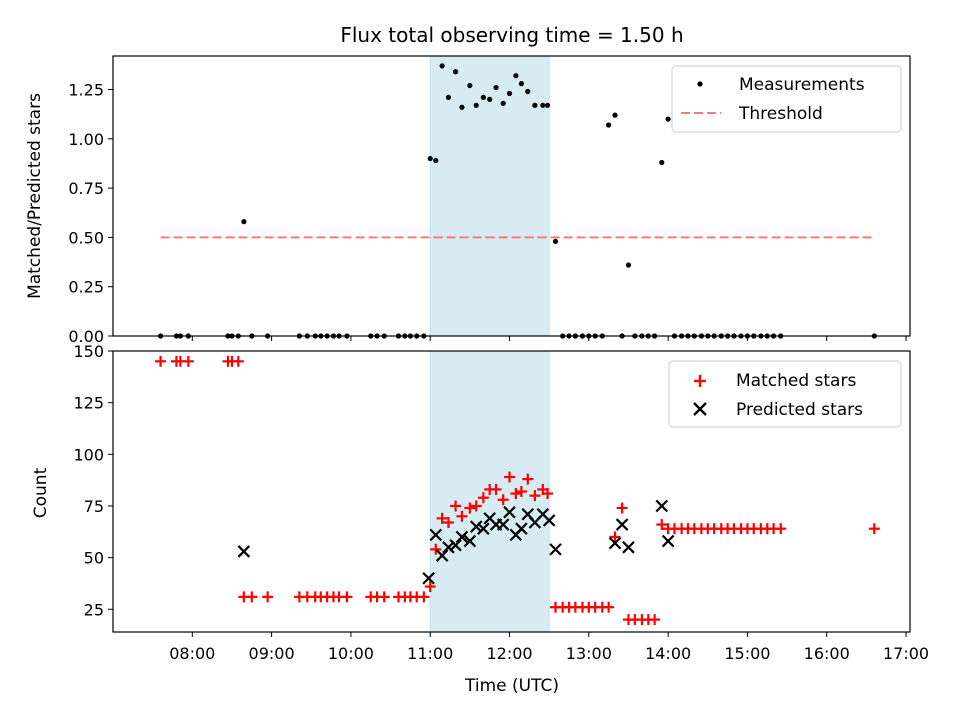  What do you see at coordinates (589, 653) in the screenshot?
I see `x-tick-label: 13:00` at bounding box center [589, 653].